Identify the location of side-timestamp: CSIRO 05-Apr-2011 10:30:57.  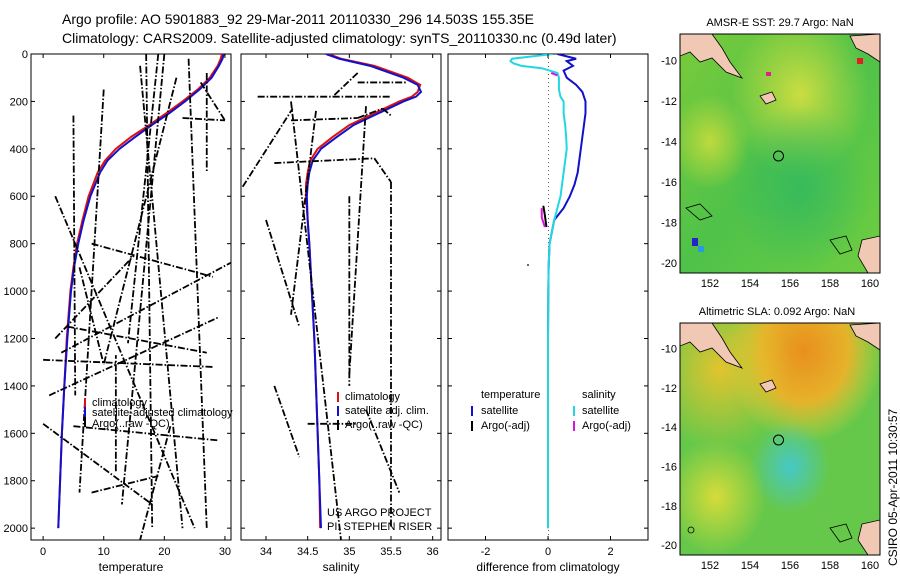
(893, 487).